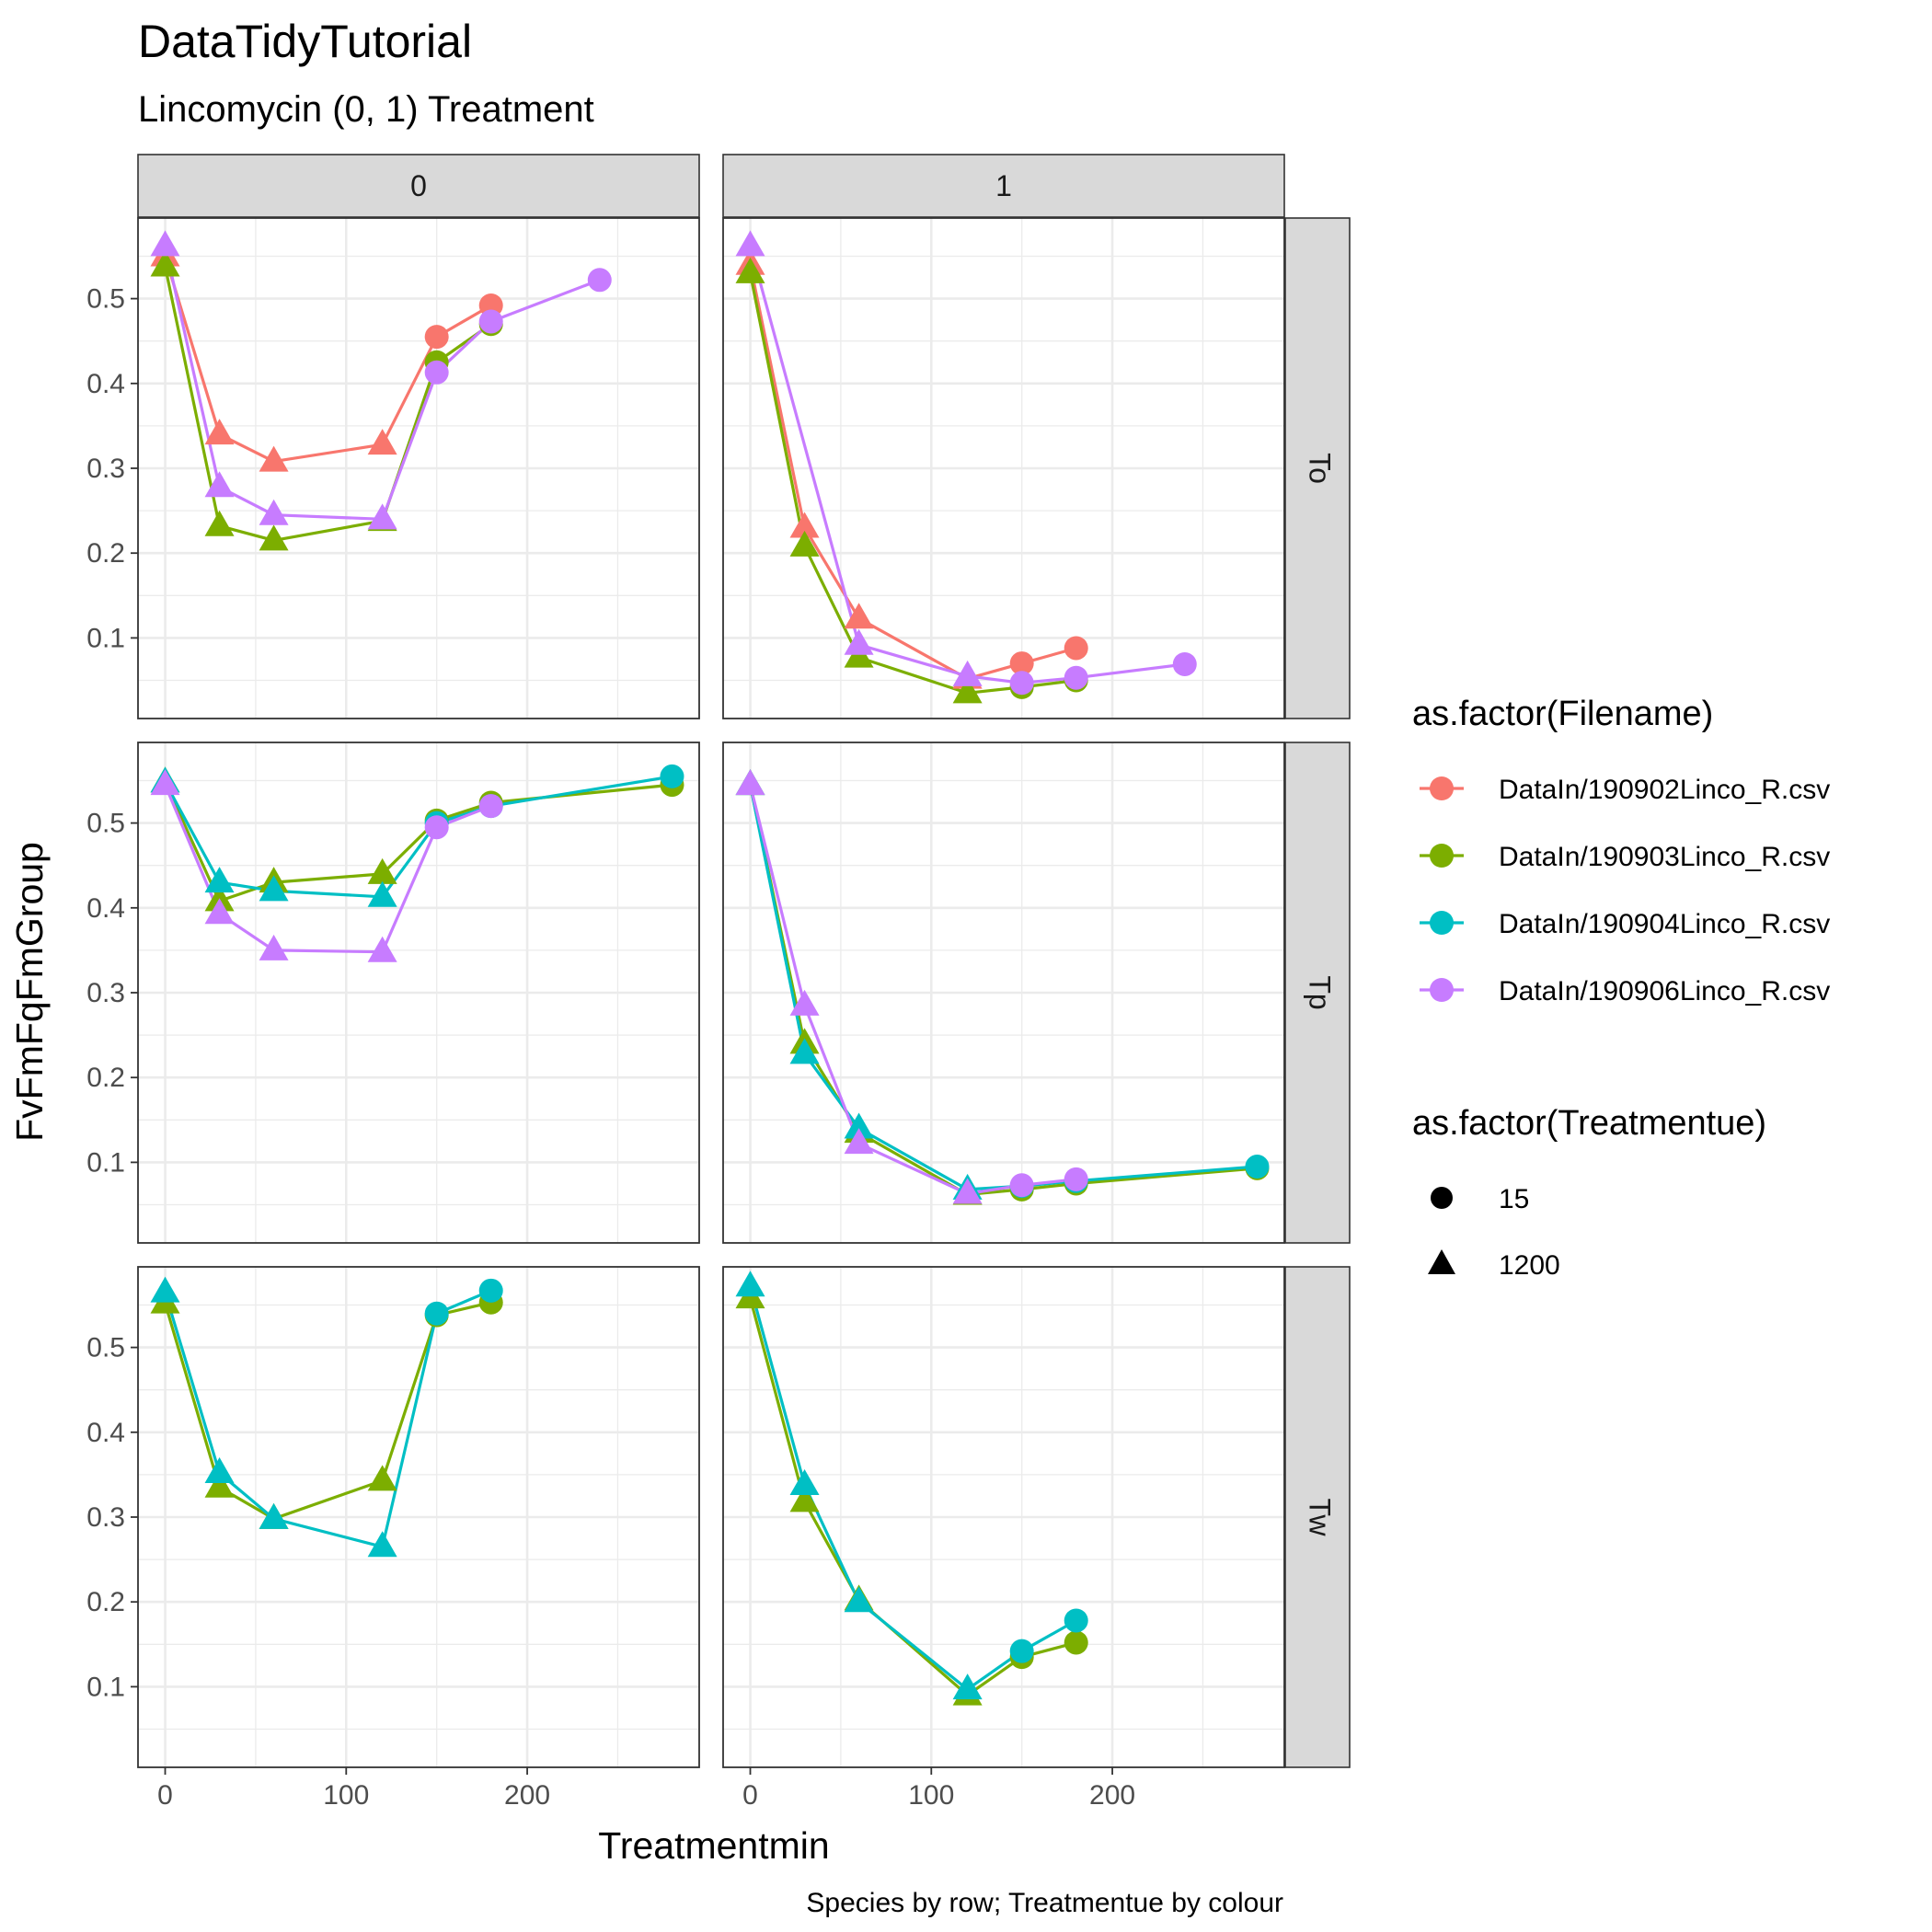 The image size is (1932, 1932). Describe the element at coordinates (1664, 857) in the screenshot. I see `colour-legend-label: DataIn/190903Linco_R.csv` at that location.